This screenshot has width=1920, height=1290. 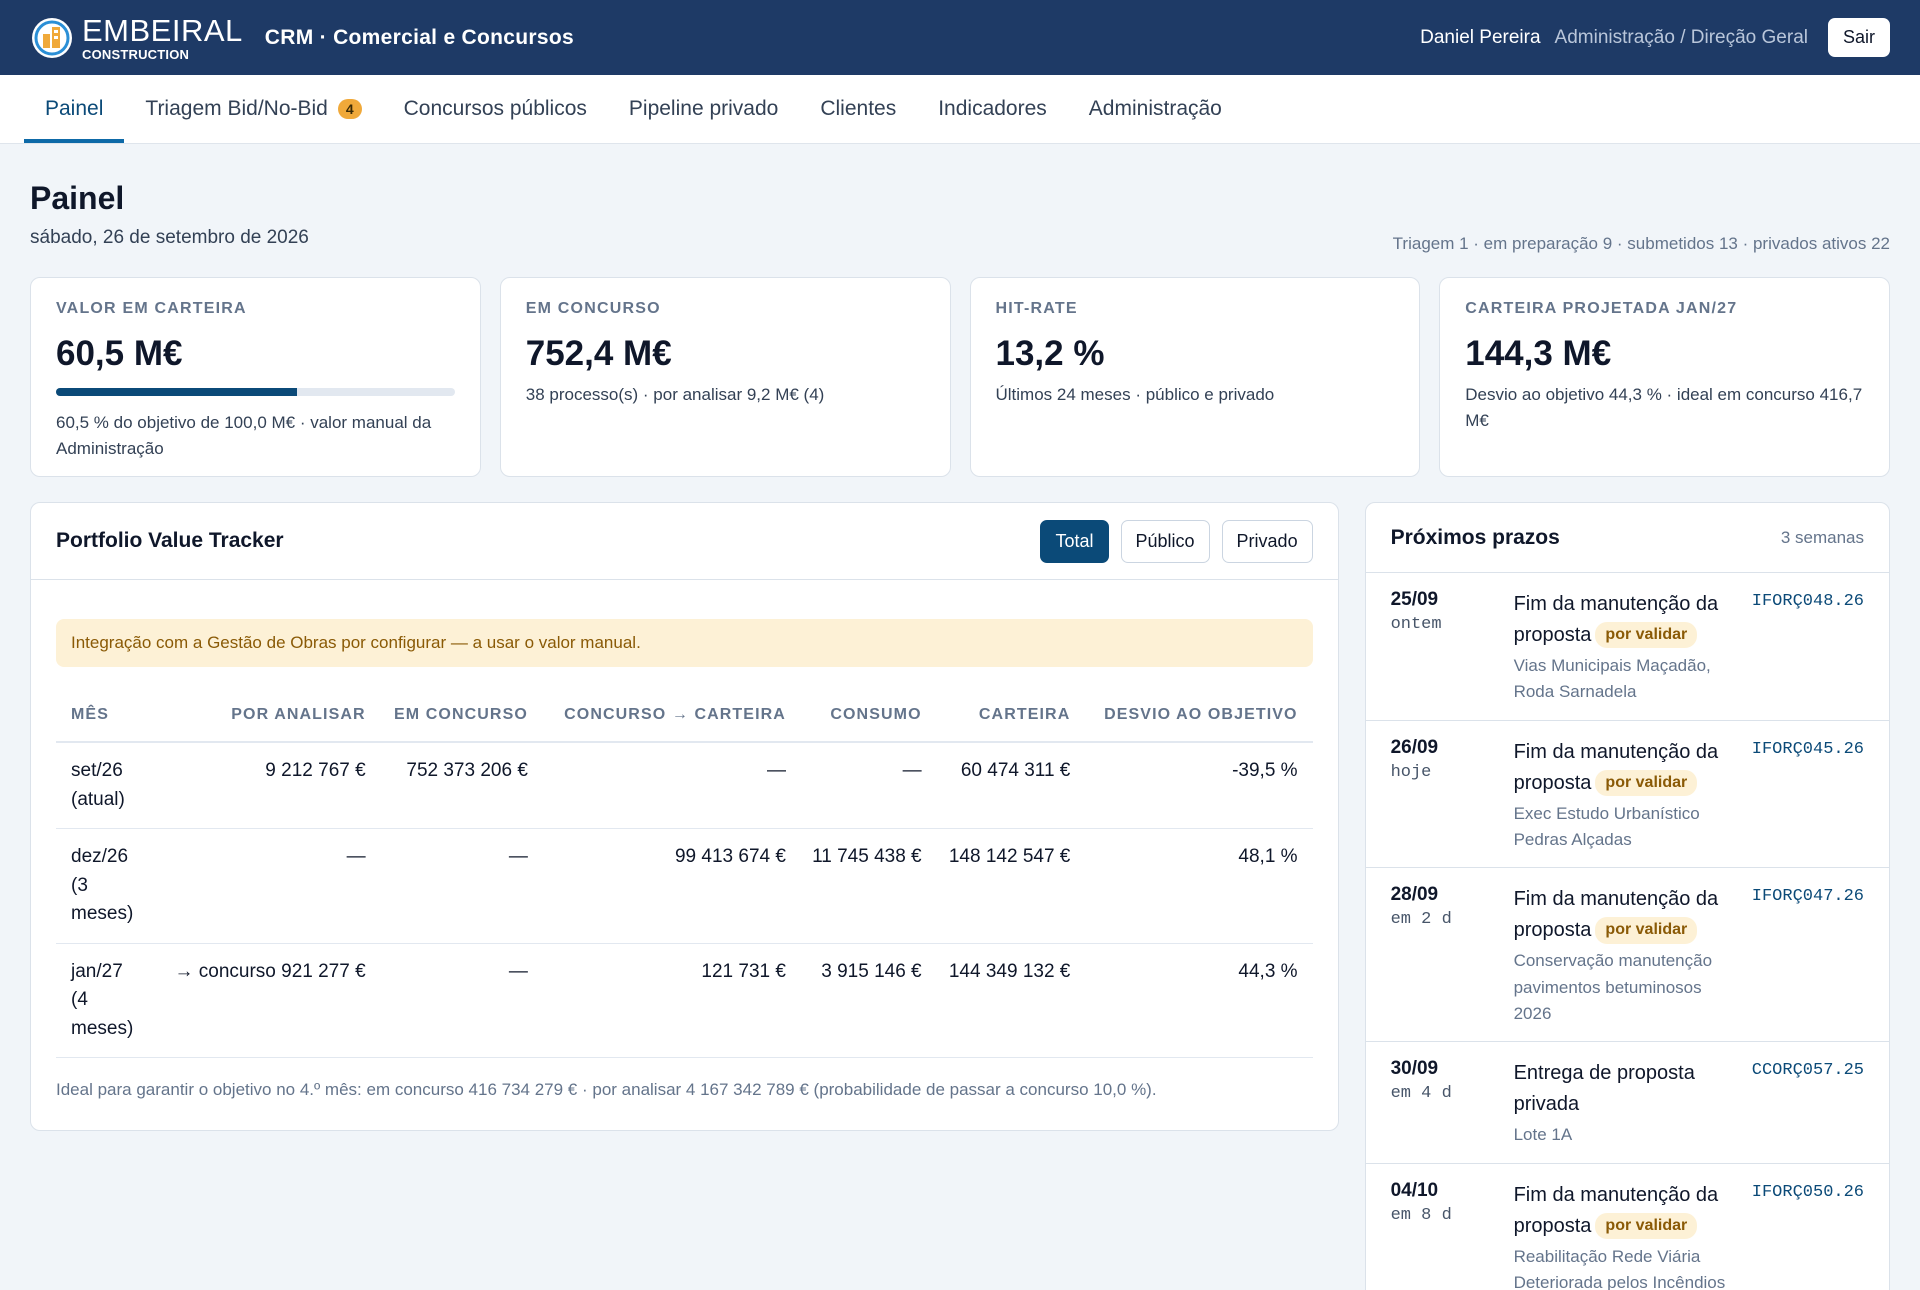 I want to click on tab-triagem: Triagem Bid/No-Bid 4, so click(x=253, y=109).